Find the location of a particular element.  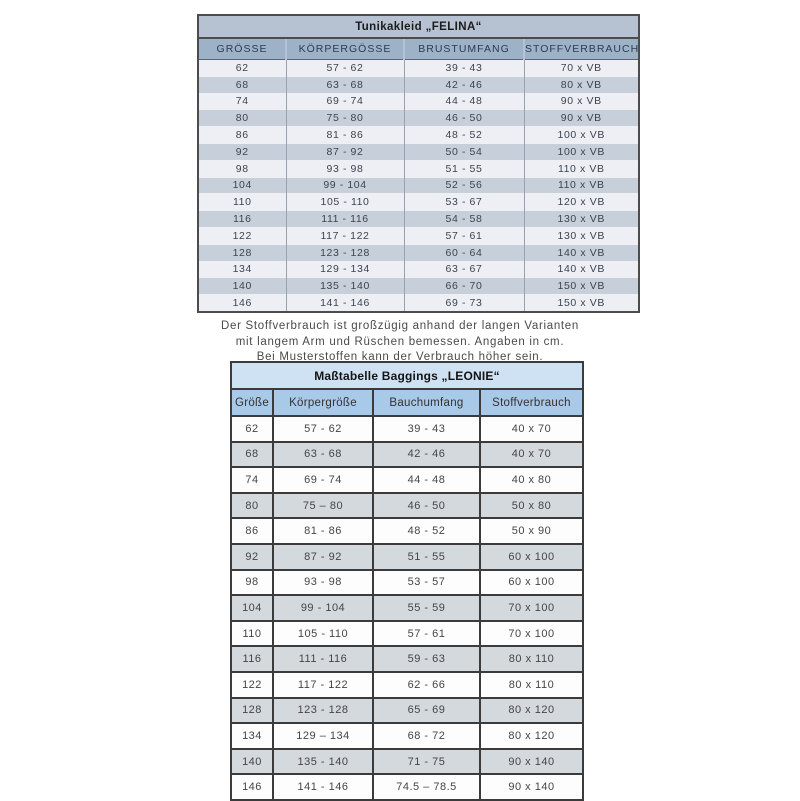

table-row: 134 129 – 134 68 - 72 80 x 120 is located at coordinates (407, 736).